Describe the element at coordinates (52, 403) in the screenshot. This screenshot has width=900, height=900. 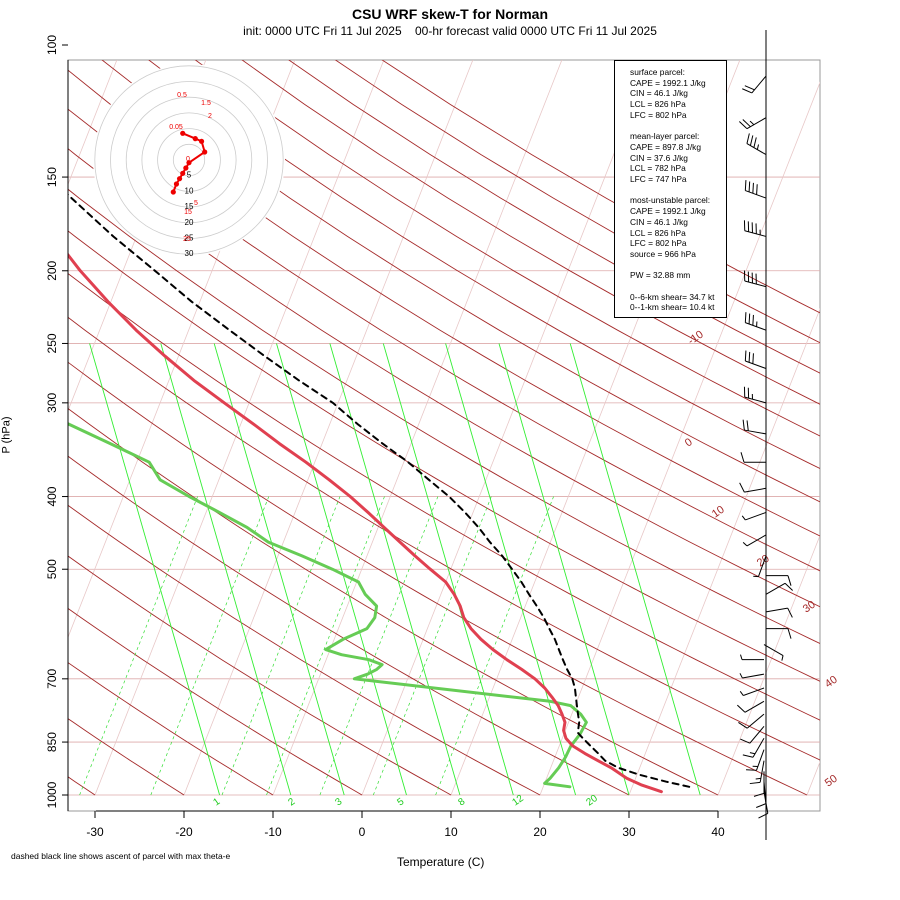
I see `y-tick-label: 300` at that location.